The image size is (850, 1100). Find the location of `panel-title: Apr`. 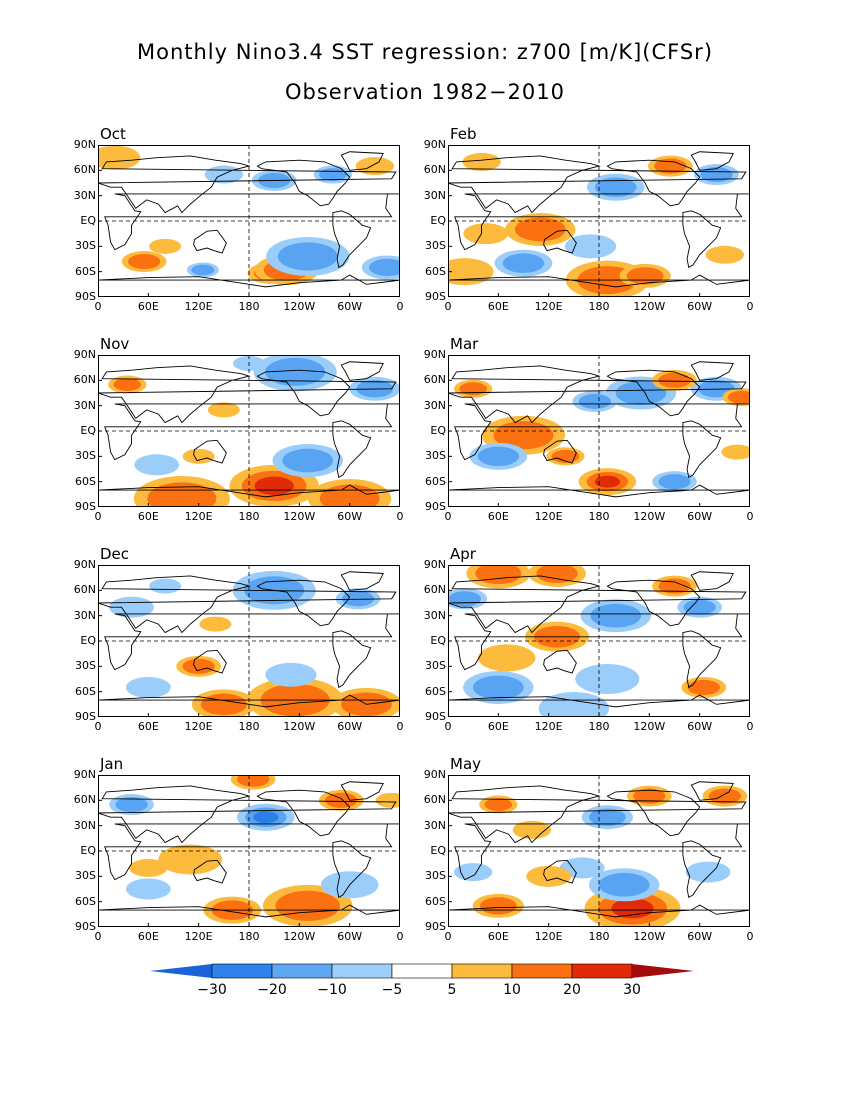

panel-title: Apr is located at coordinates (463, 554).